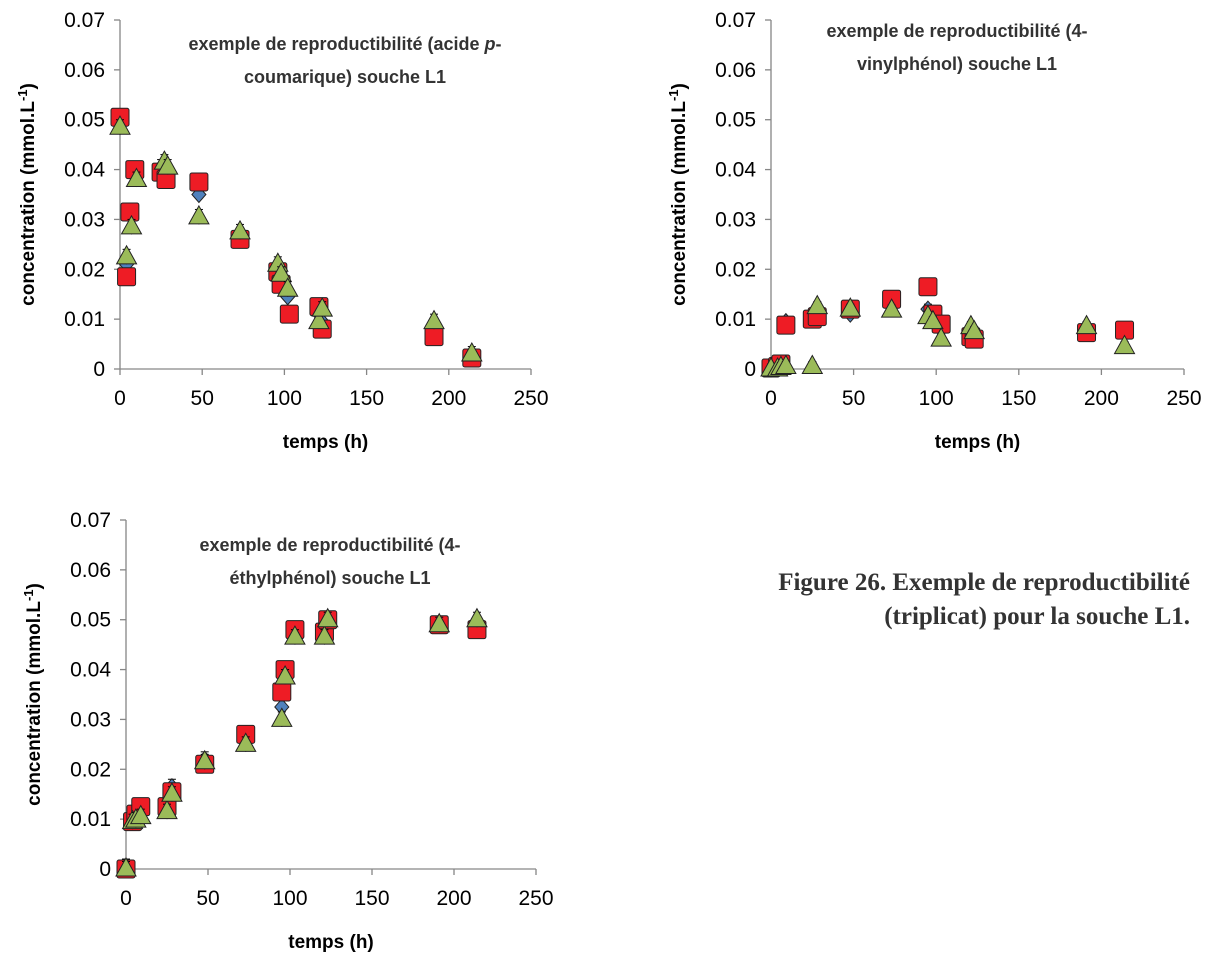 The image size is (1218, 958). I want to click on chart-title-line: vinylphénol) souche L1, so click(957, 64).